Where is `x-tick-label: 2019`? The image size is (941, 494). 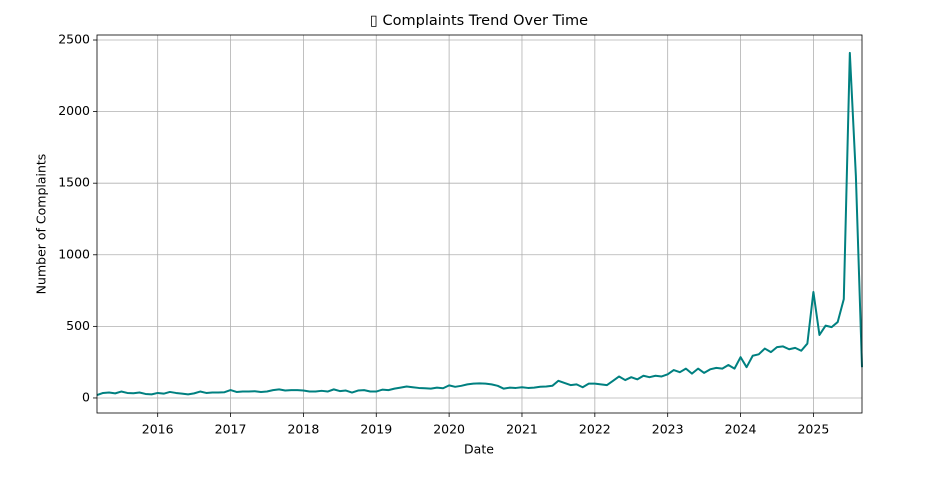
x-tick-label: 2019 is located at coordinates (376, 429).